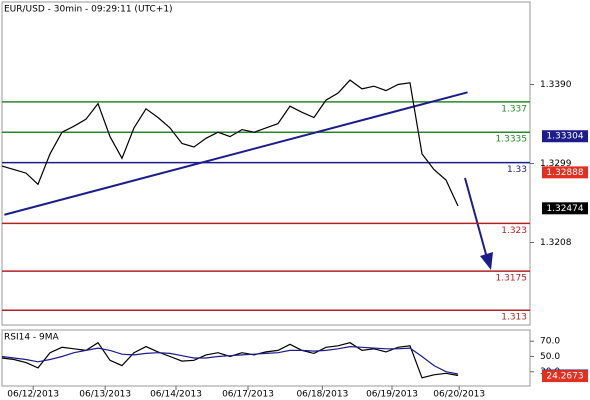 The image size is (590, 400). I want to click on x-tick-label: 06/17/2013, so click(248, 395).